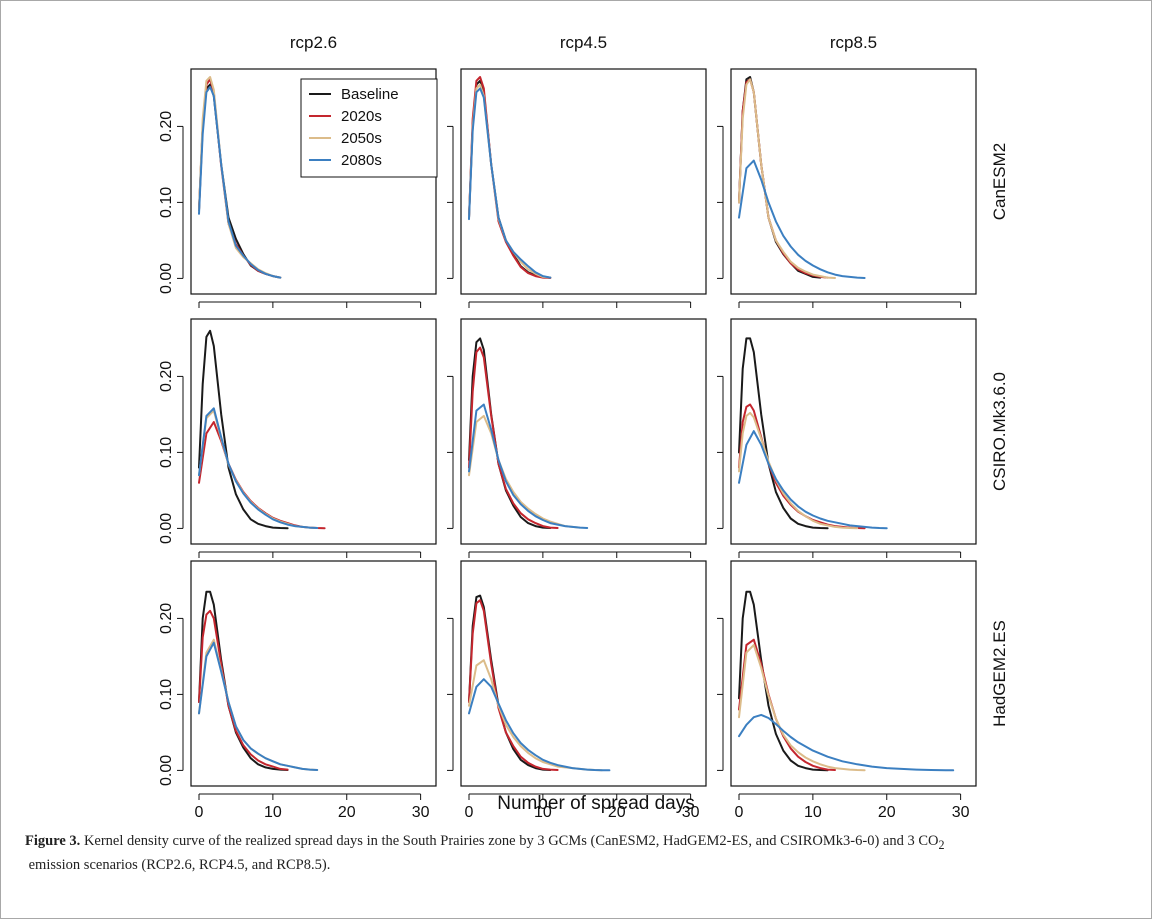  Describe the element at coordinates (53, 841) in the screenshot. I see `caption-label: Figure 3.` at that location.